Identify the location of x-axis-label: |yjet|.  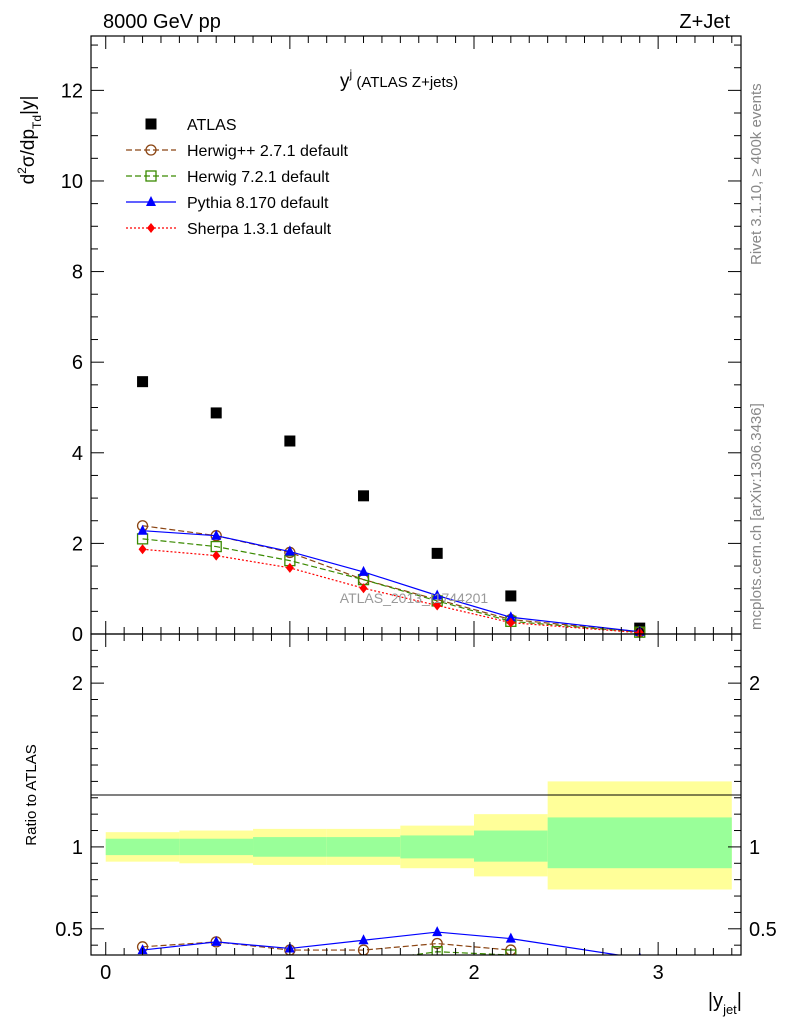
(725, 1003).